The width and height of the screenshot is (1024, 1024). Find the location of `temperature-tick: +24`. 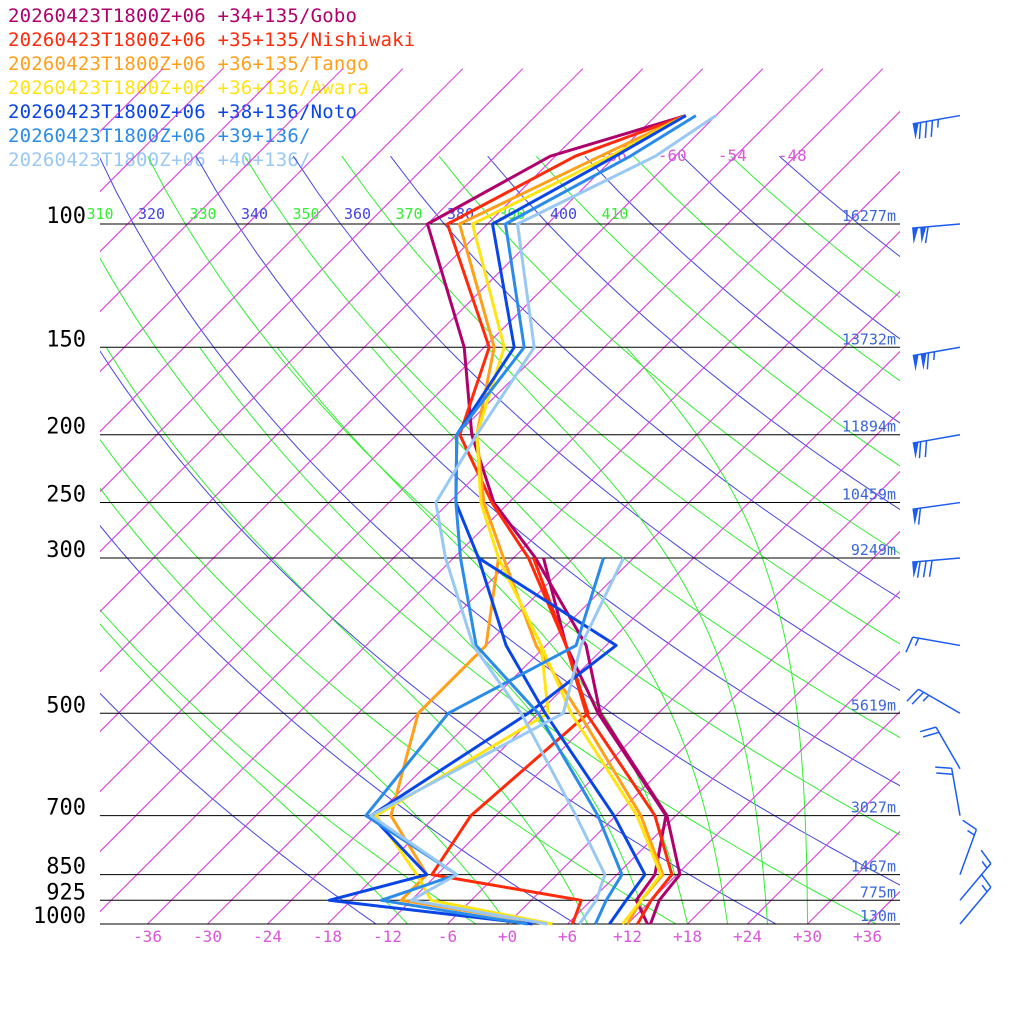

temperature-tick: +24 is located at coordinates (747, 936).